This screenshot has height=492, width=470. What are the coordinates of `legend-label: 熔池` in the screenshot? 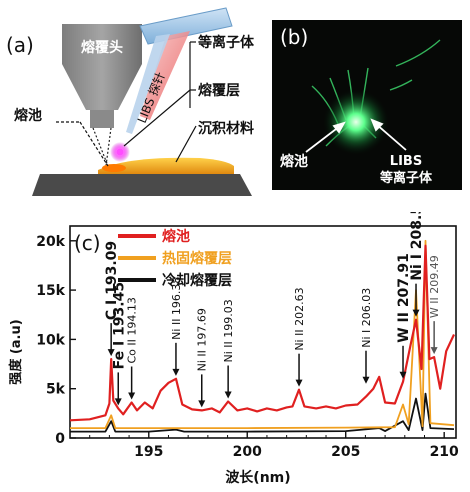 It's located at (176, 236).